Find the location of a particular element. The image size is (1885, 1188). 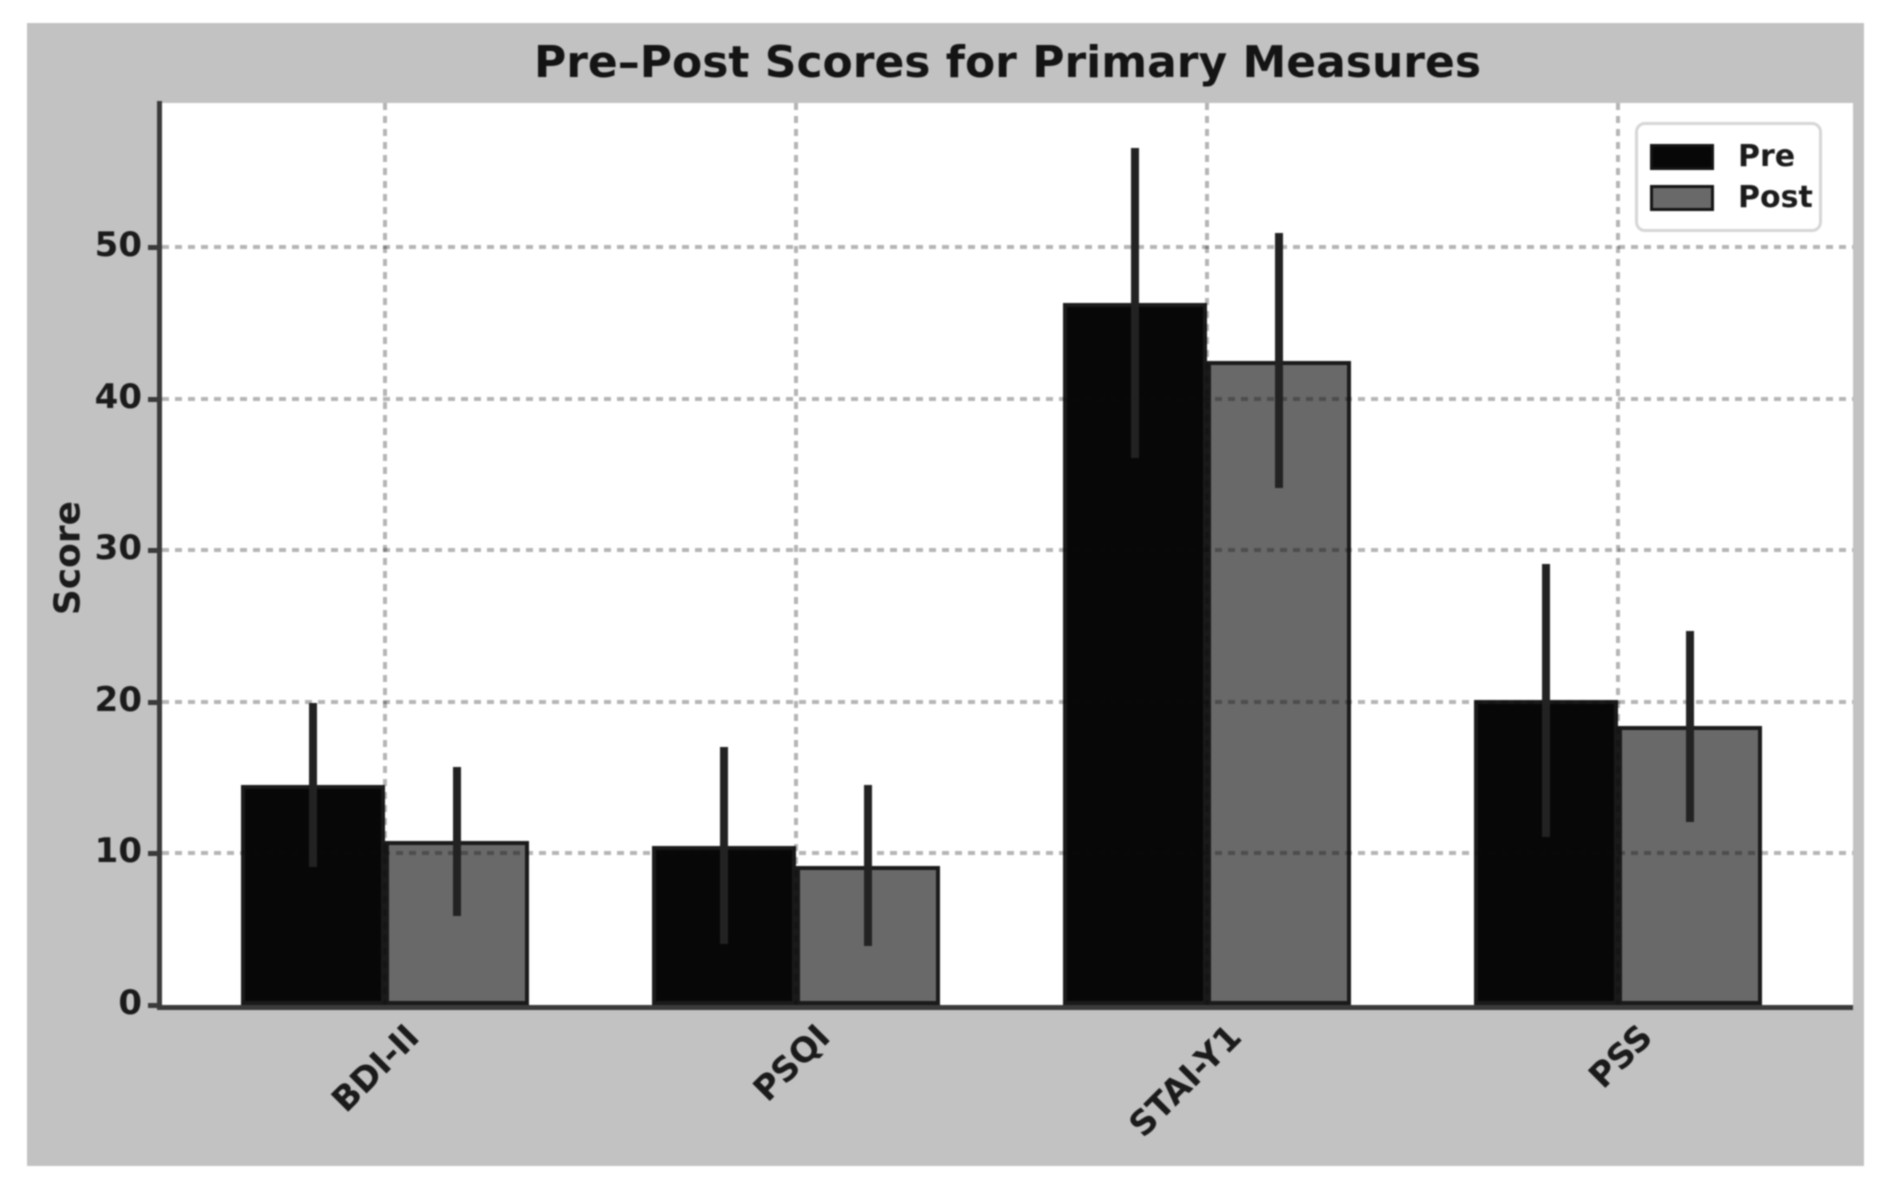

error-bar-post-bdi-ii is located at coordinates (456, 841).